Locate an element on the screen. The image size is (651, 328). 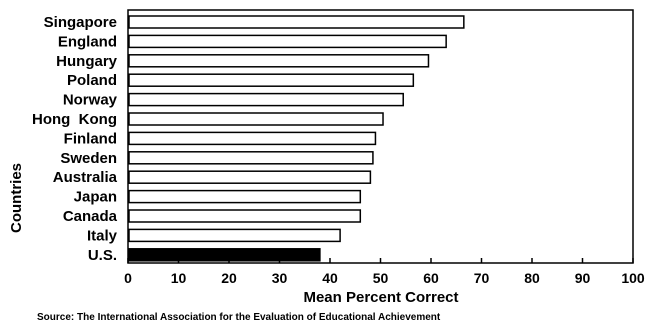
category-label-u-s: U.S. is located at coordinates (102, 255).